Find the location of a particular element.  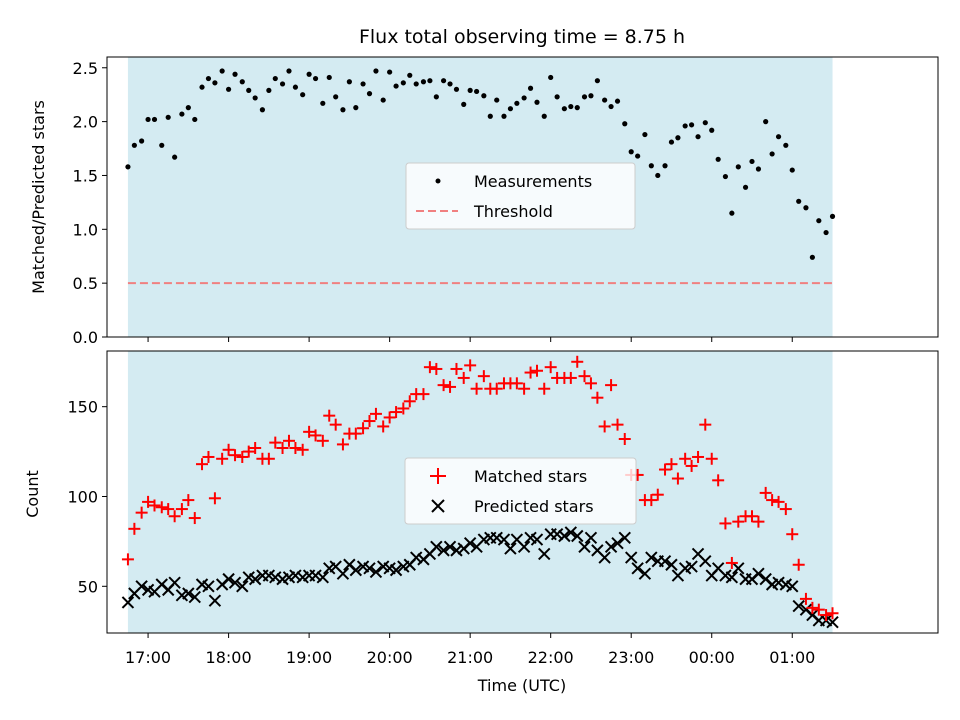

legend-predicted-marker is located at coordinates (438, 506).